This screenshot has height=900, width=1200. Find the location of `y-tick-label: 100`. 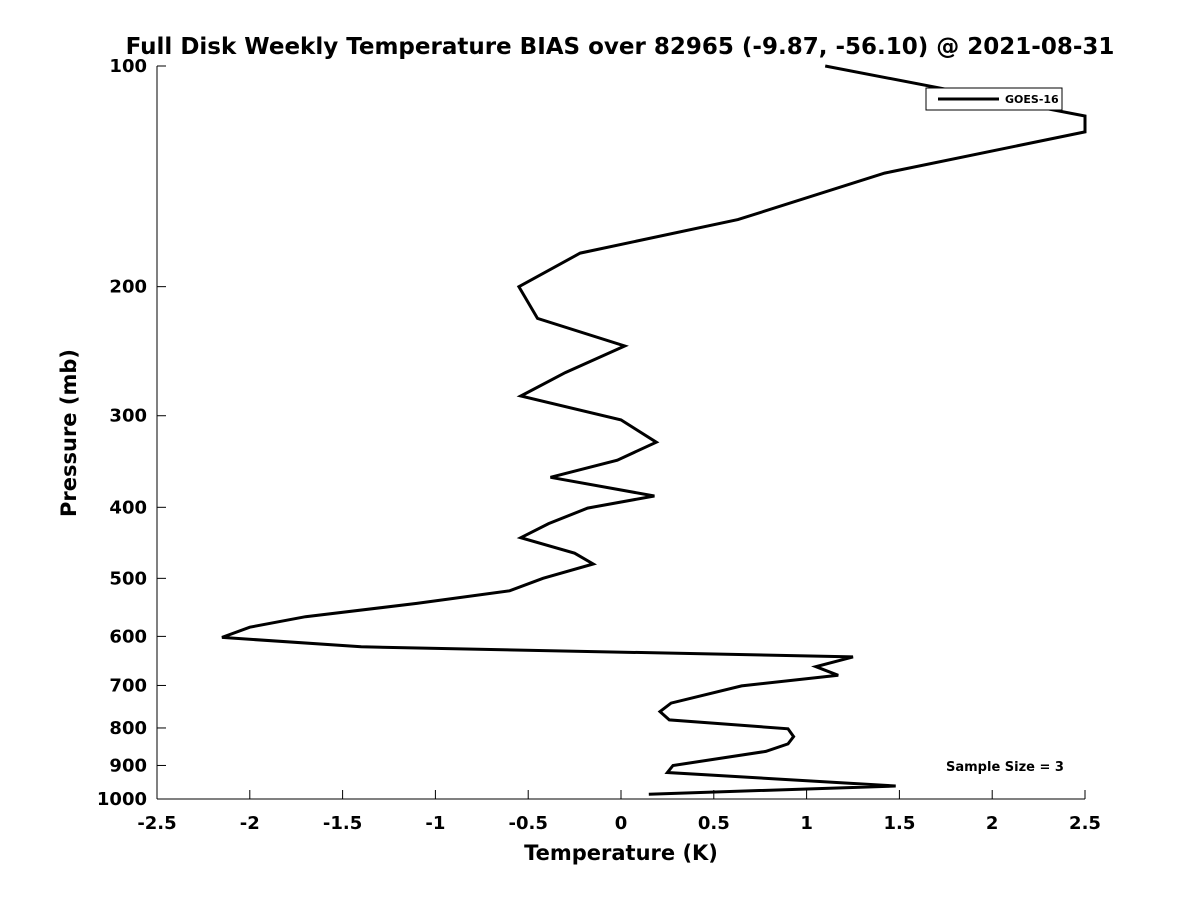

y-tick-label: 100 is located at coordinates (128, 66).